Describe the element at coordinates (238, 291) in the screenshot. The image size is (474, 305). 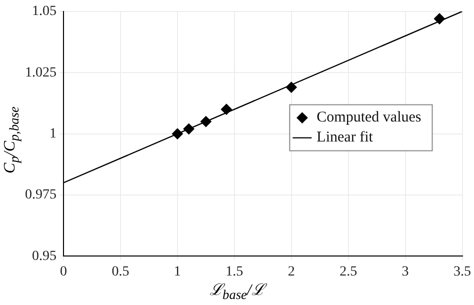
I see `x-axis-title: ℒ$_{base}$/ℒ` at that location.